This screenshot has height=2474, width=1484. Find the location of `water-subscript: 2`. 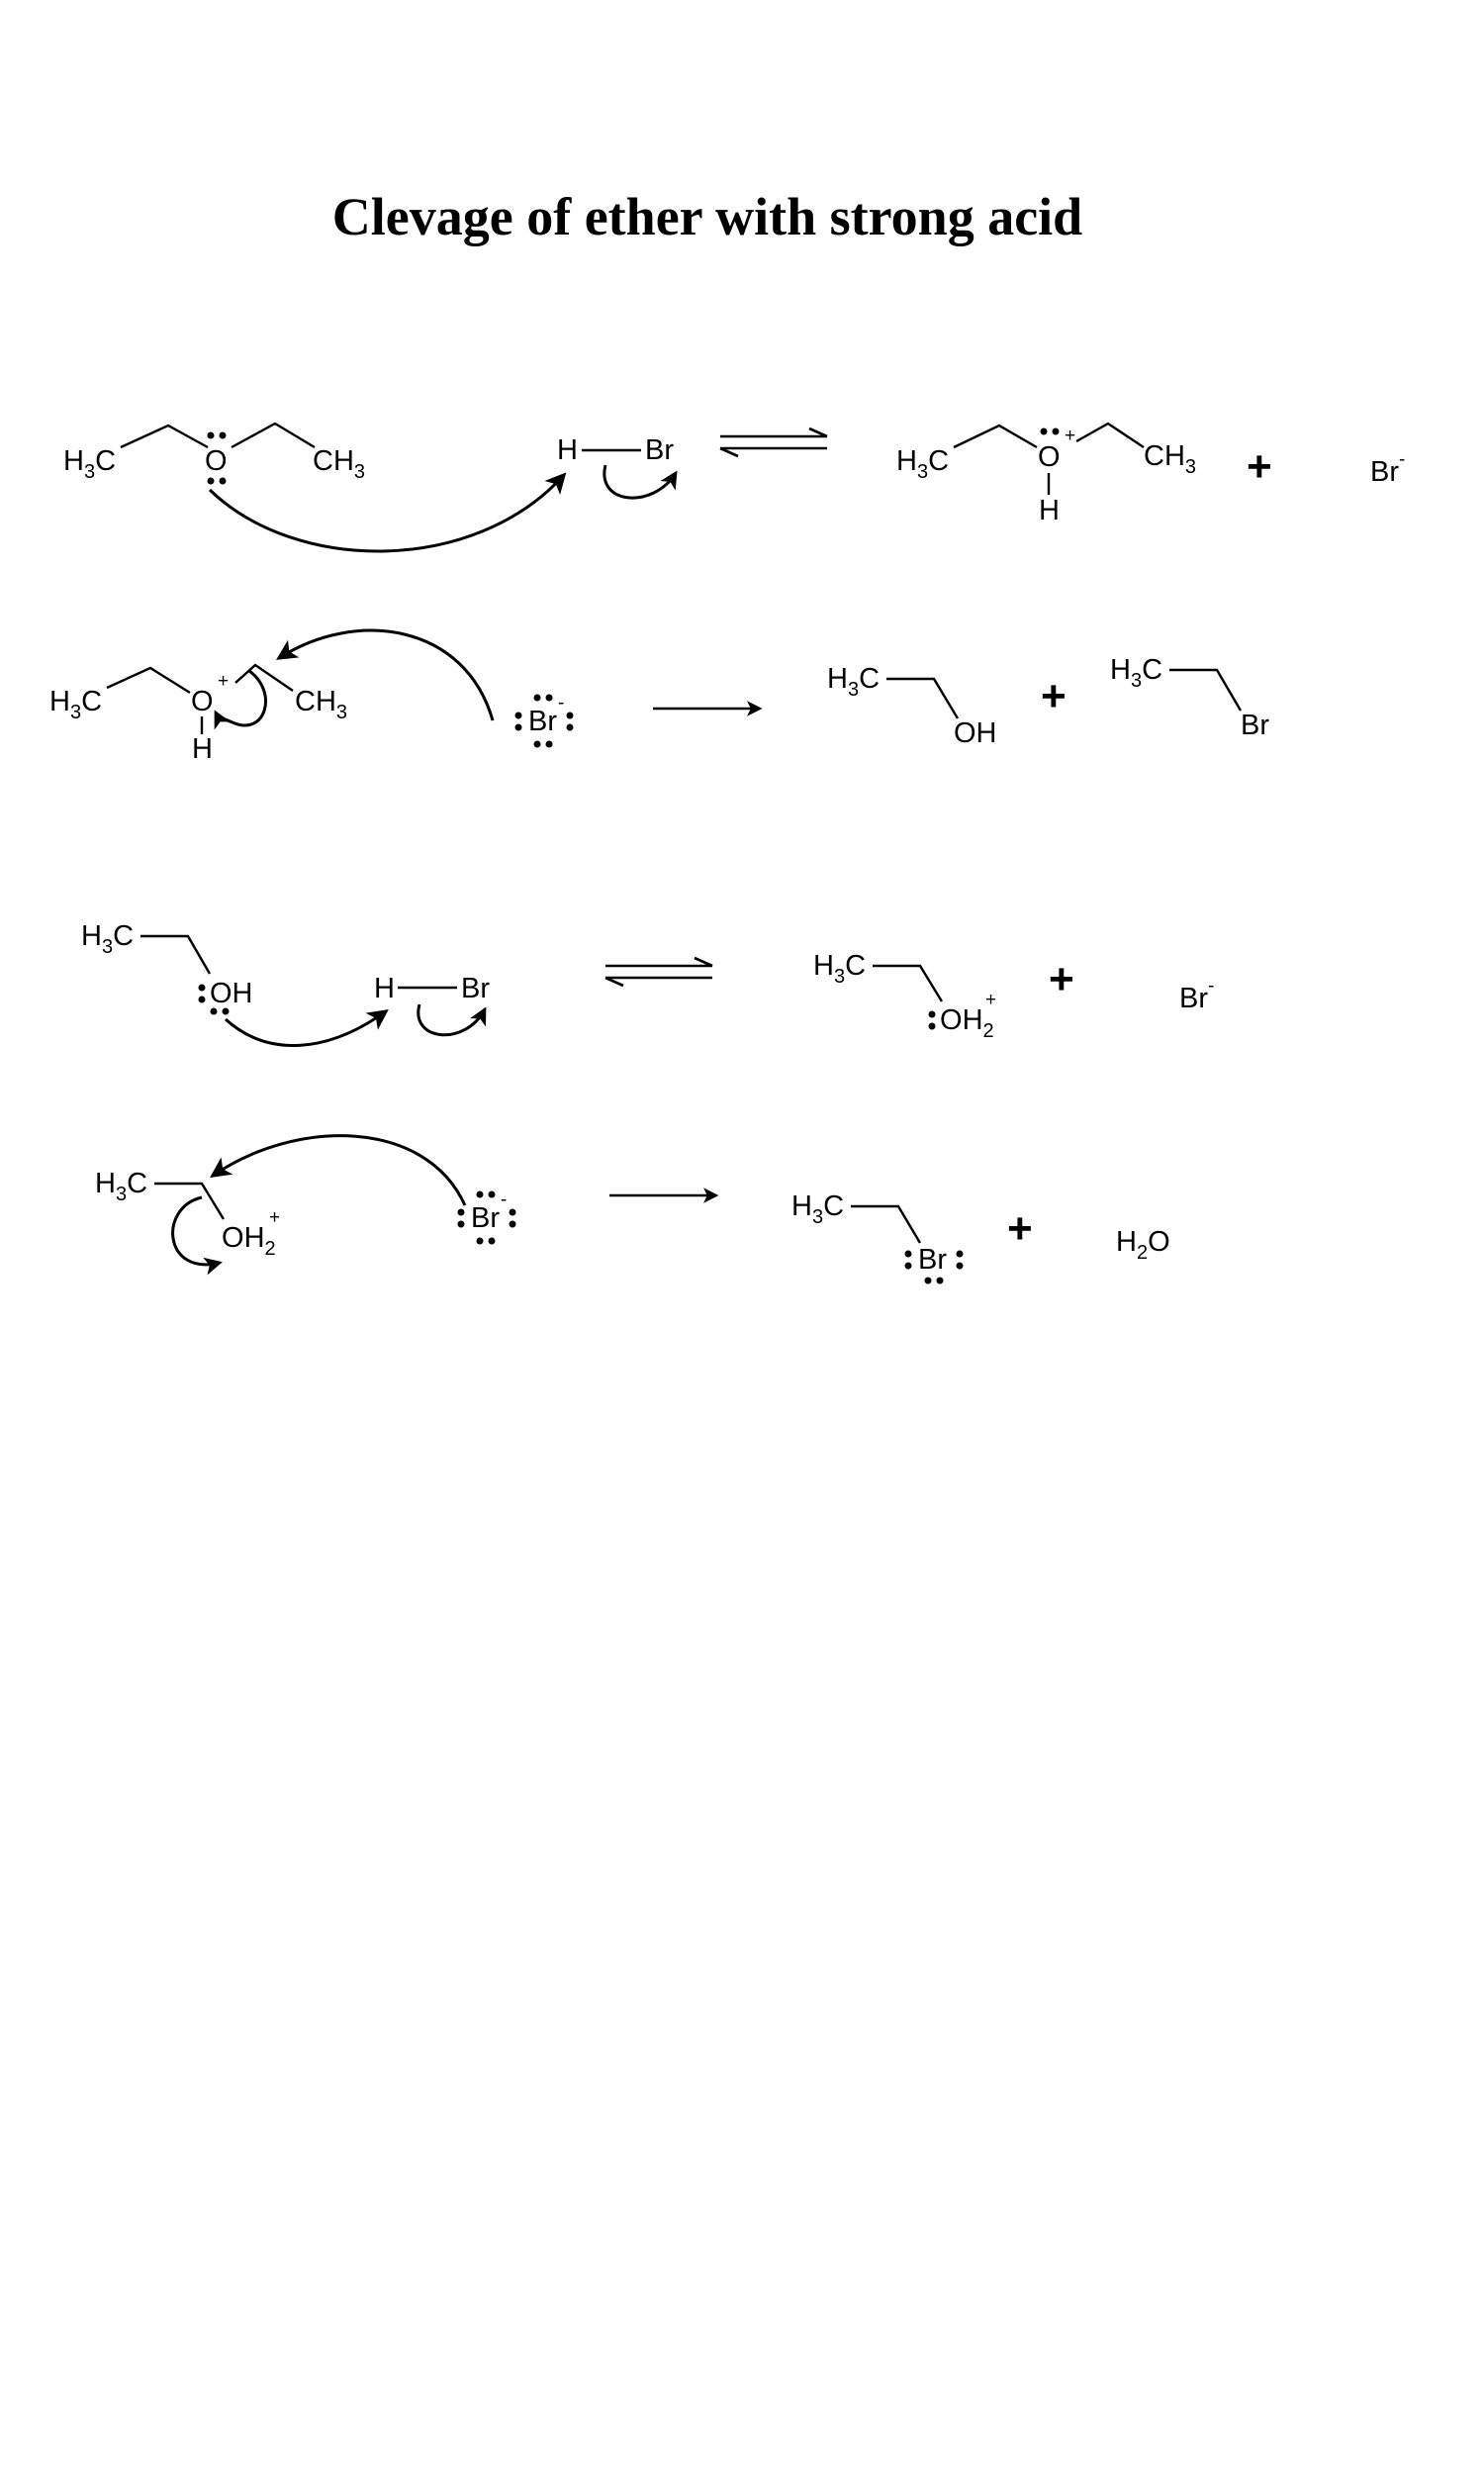

water-subscript: 2 is located at coordinates (1142, 1253).